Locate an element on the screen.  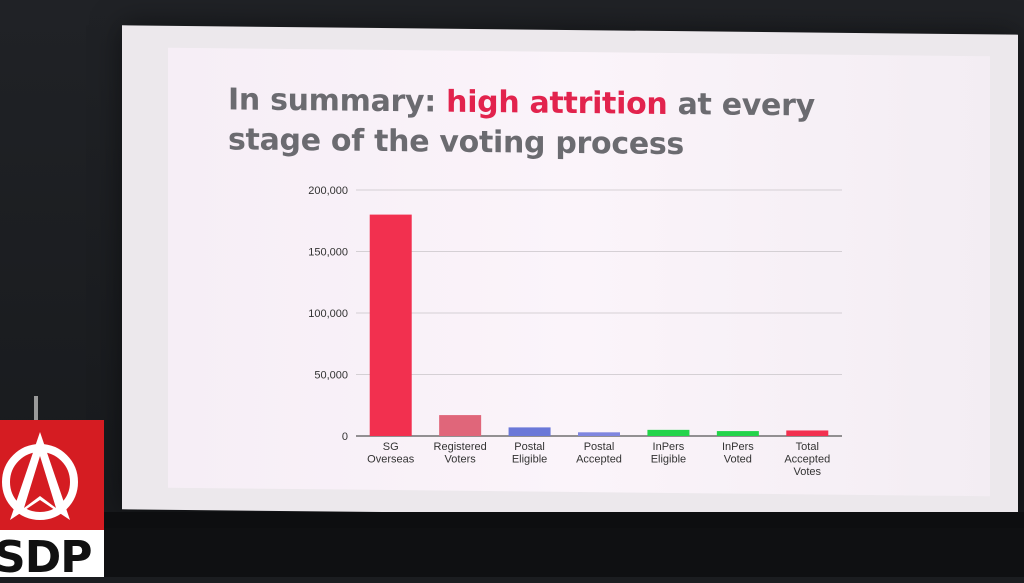
x-tick-label: Votes is located at coordinates (808, 472).